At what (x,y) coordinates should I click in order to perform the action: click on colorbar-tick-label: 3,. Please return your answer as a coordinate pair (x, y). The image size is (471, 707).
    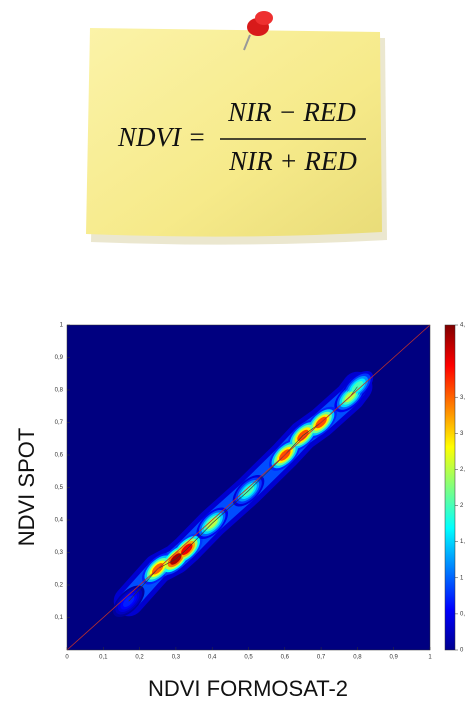
    Looking at the image, I should click on (462, 398).